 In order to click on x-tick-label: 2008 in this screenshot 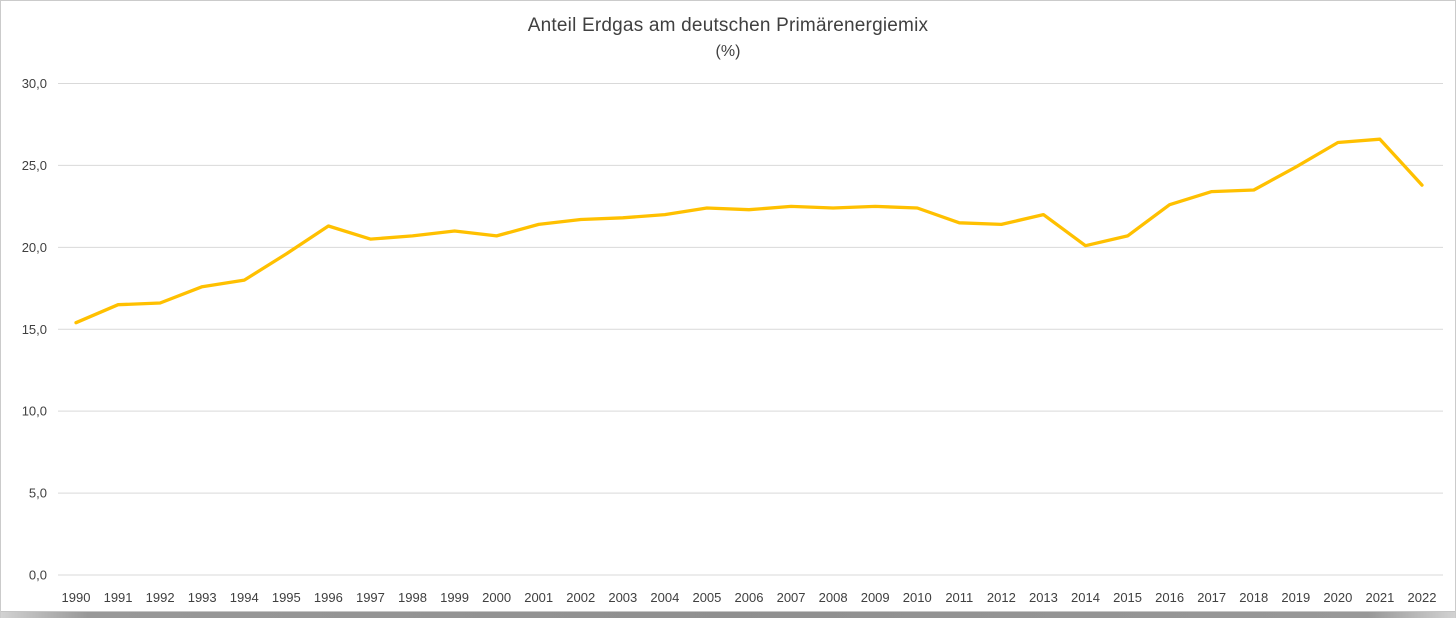, I will do `click(833, 597)`.